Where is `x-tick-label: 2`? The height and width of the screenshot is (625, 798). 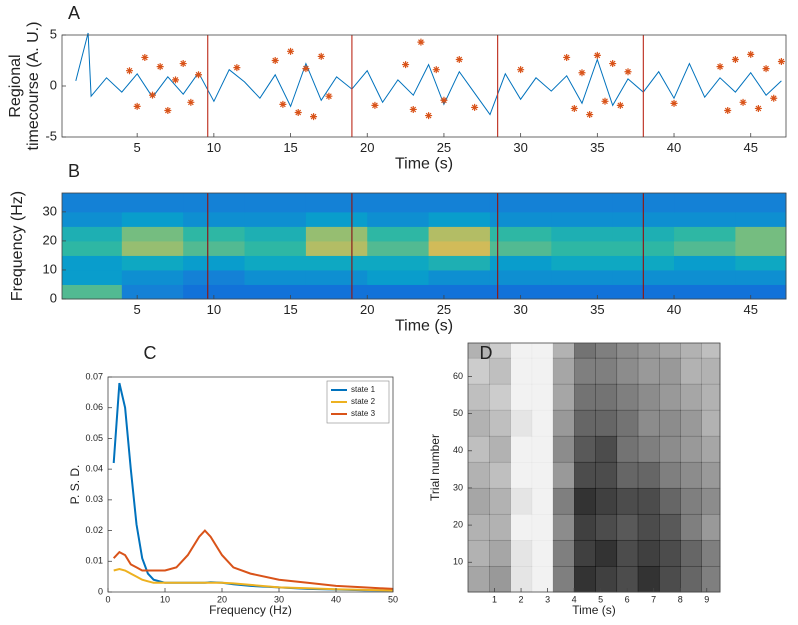
x-tick-label: 2 is located at coordinates (521, 599).